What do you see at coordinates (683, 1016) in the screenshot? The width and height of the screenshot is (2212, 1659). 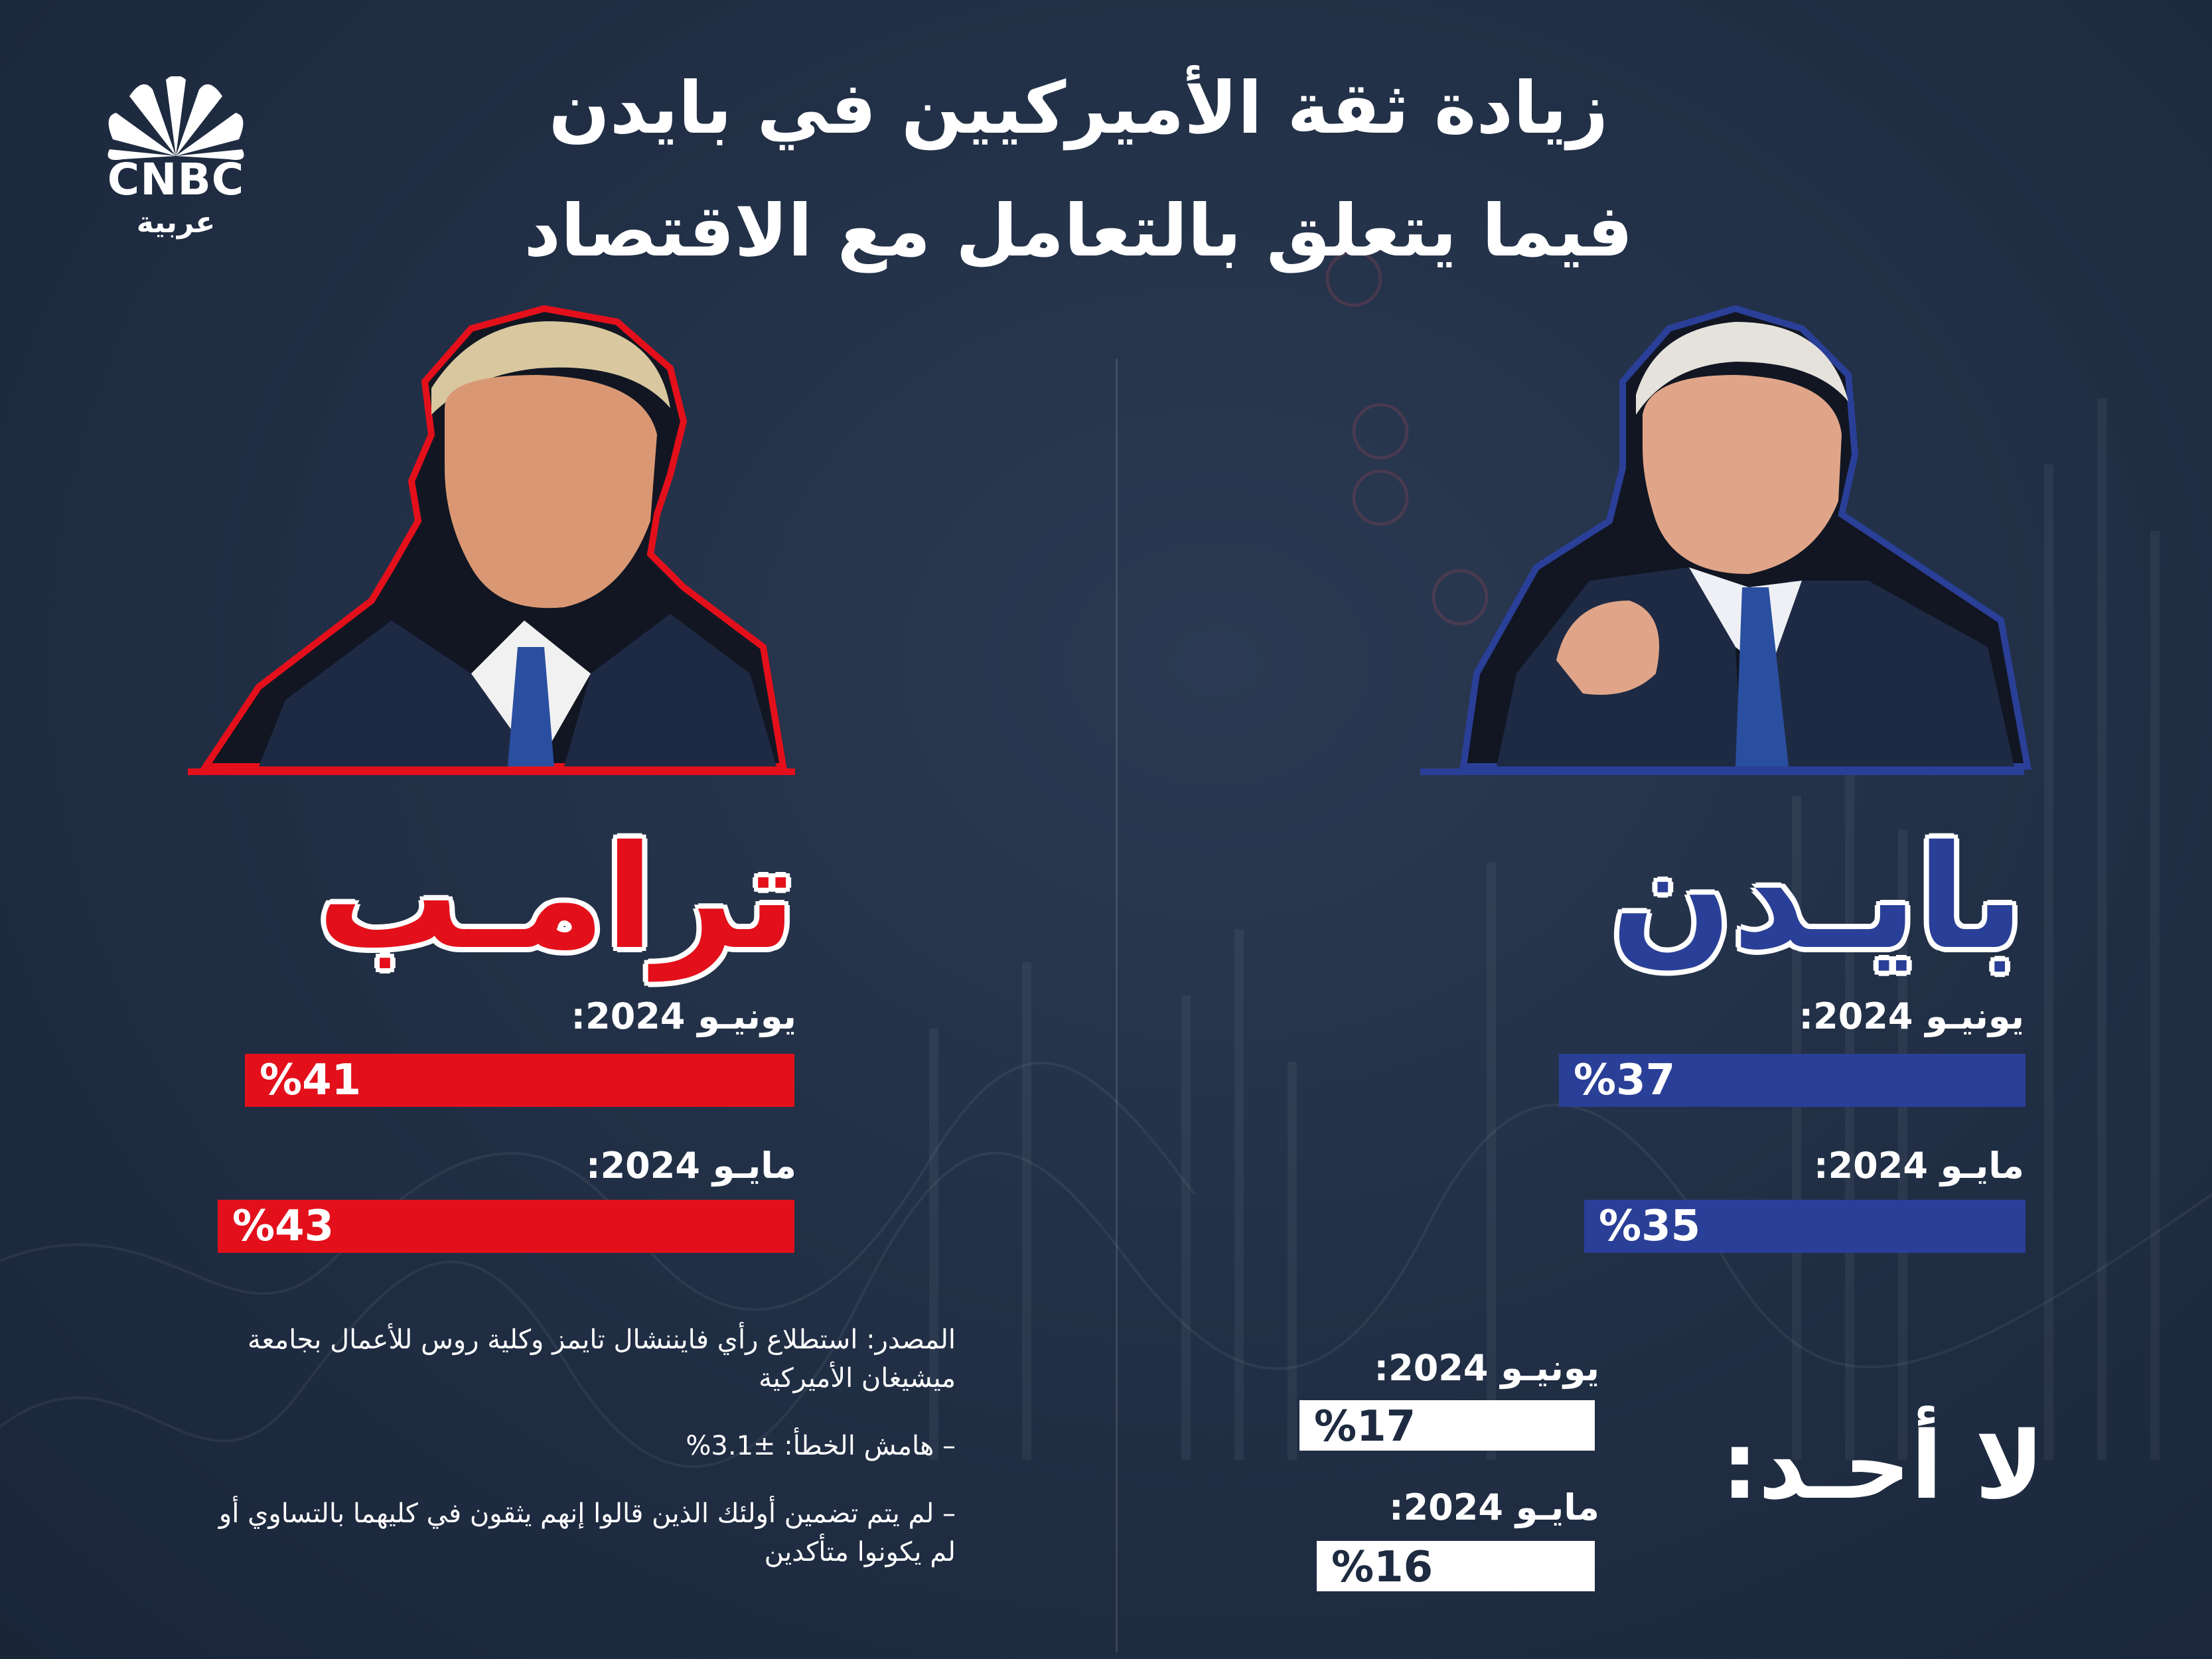 I see `trump-june-period: يونيـو 2024:` at bounding box center [683, 1016].